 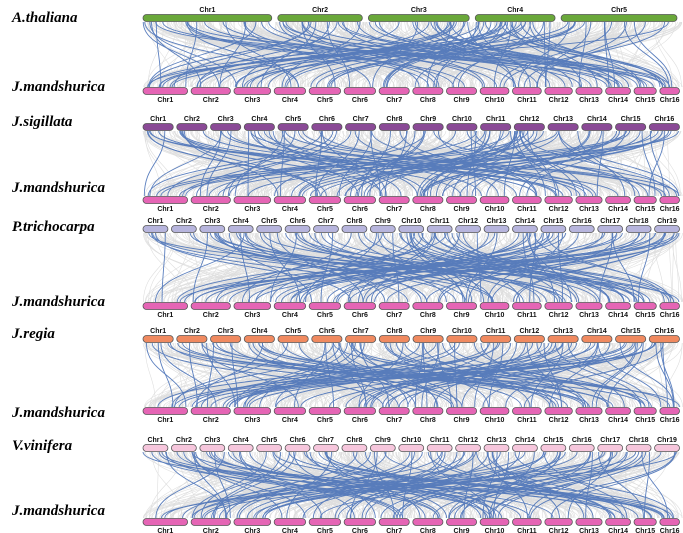 What do you see at coordinates (360, 209) in the screenshot?
I see `bottom-chromosome-label: Chr6` at bounding box center [360, 209].